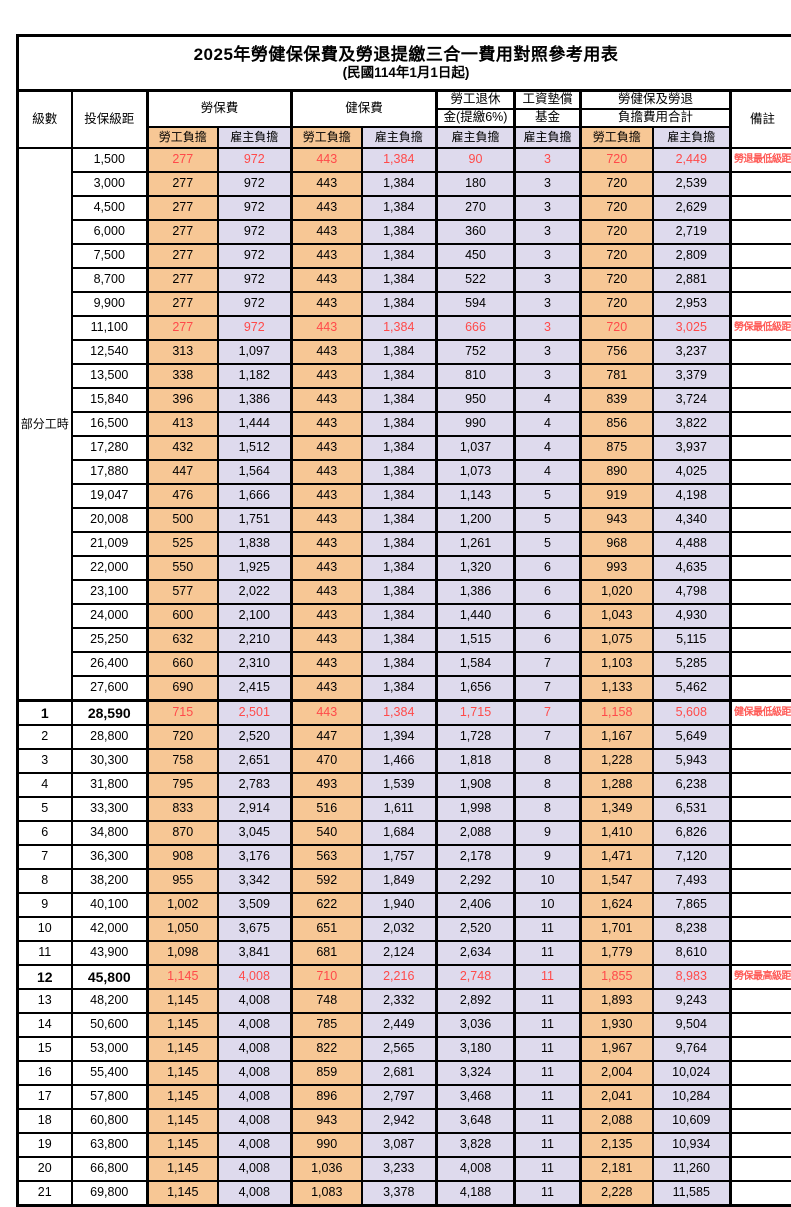  What do you see at coordinates (548, 100) in the screenshot?
I see `col-header-wage-fund-line1: 工資墊償` at bounding box center [548, 100].